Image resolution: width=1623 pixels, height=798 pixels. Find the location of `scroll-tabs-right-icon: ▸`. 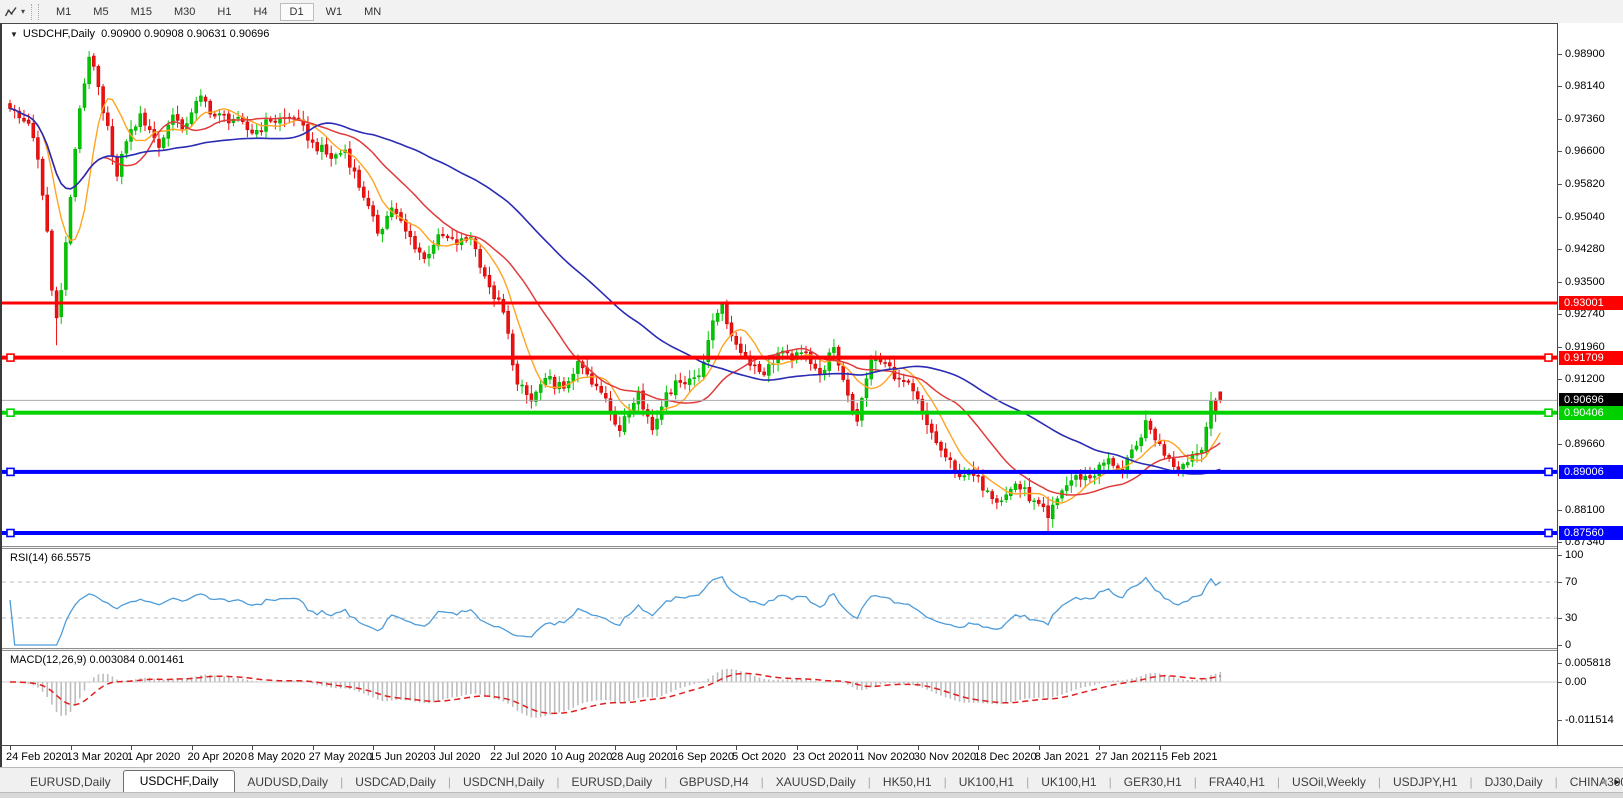

scroll-tabs-right-icon: ▸ is located at coordinates (1617, 782).